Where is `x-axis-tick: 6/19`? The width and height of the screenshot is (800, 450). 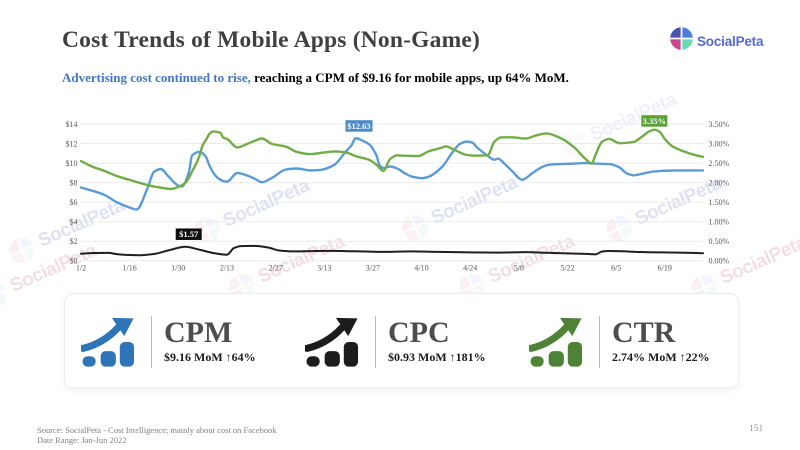
x-axis-tick: 6/19 is located at coordinates (665, 268).